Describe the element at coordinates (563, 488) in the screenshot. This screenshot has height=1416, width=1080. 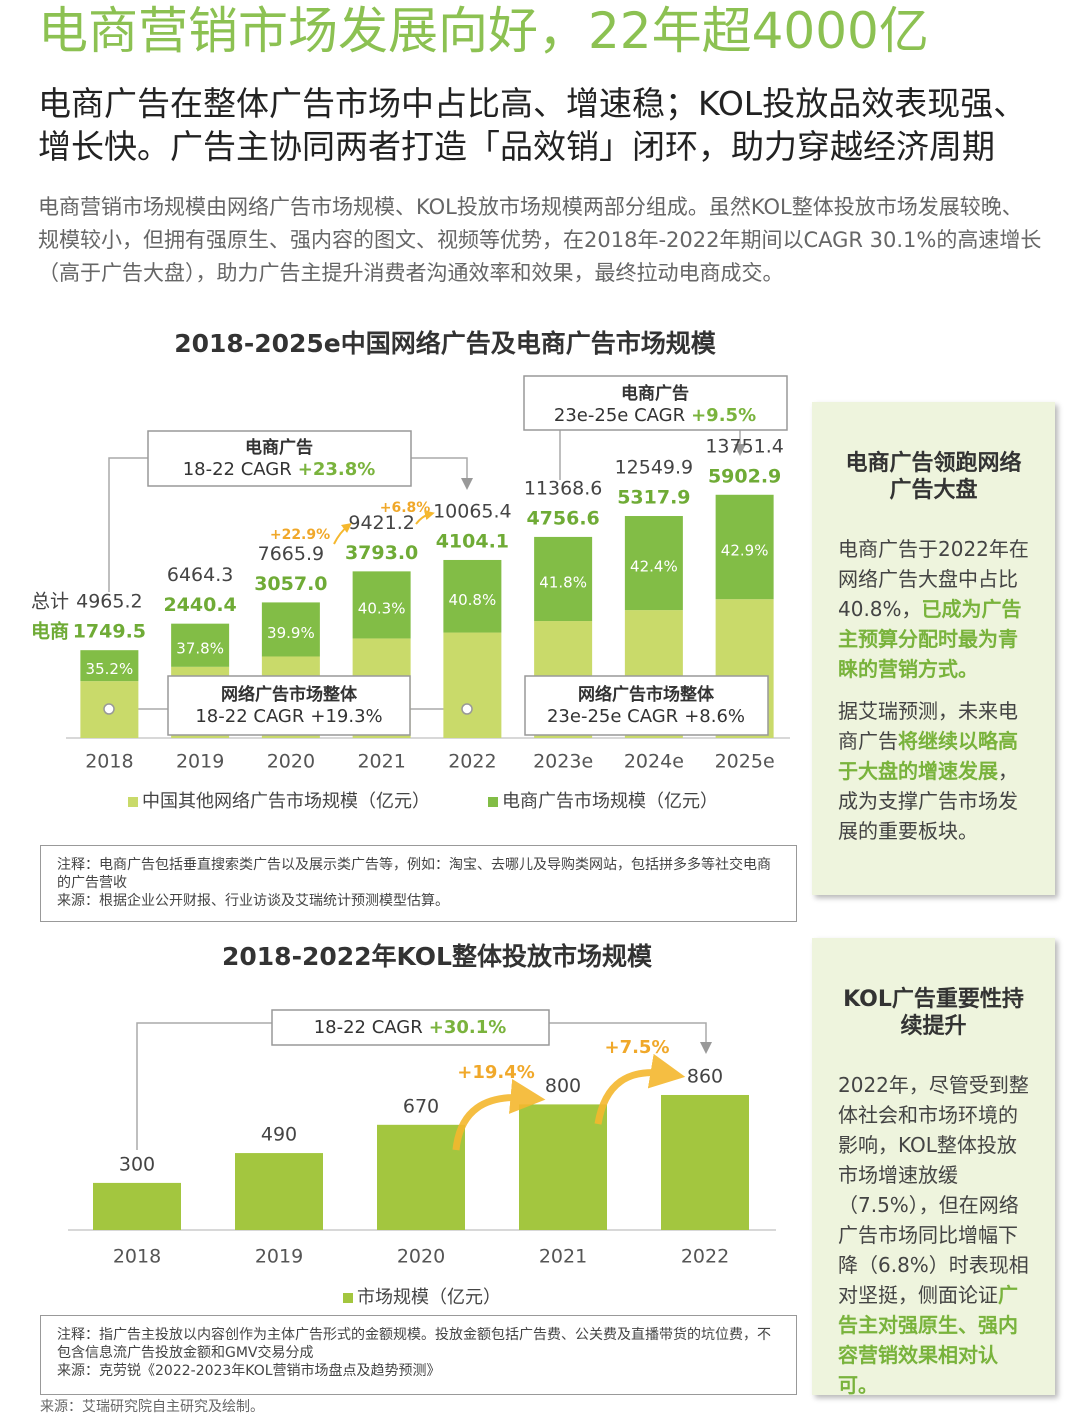
I see `total-label: 11368.6` at that location.